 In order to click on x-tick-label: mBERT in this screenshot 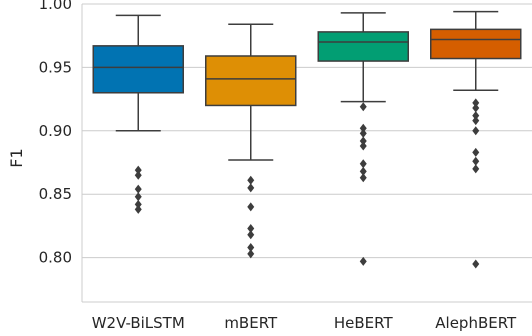, I will do `click(251, 323)`.